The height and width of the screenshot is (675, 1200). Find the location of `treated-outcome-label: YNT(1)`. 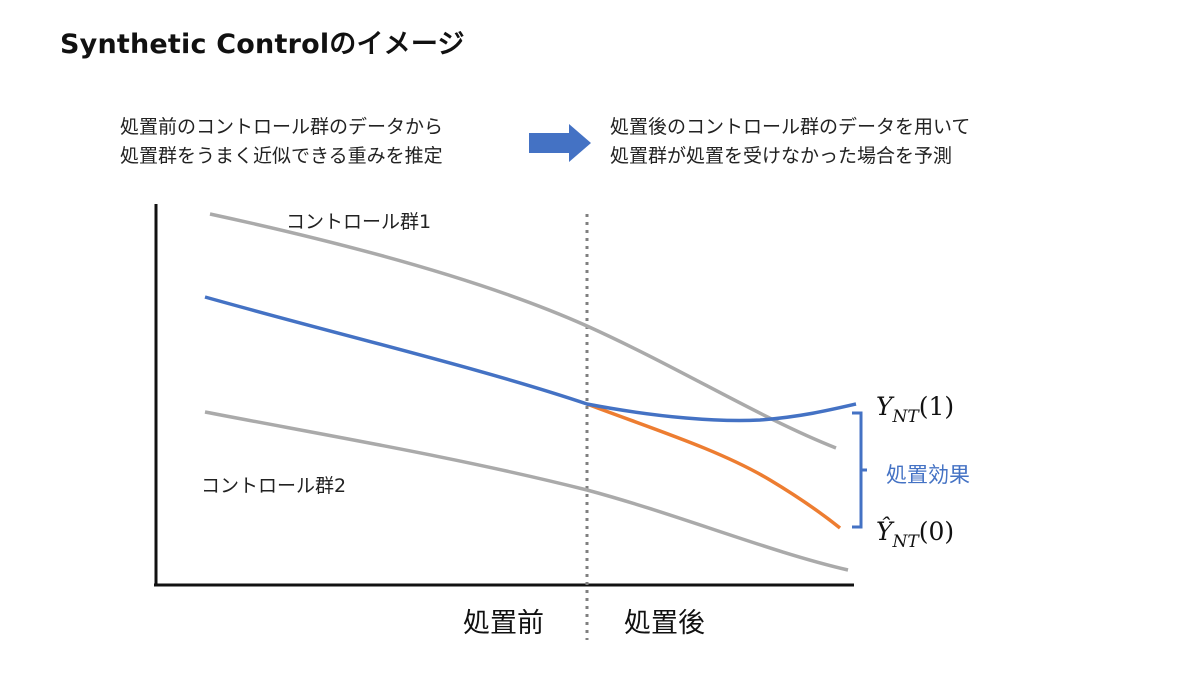

treated-outcome-label: YNT(1) is located at coordinates (915, 409).